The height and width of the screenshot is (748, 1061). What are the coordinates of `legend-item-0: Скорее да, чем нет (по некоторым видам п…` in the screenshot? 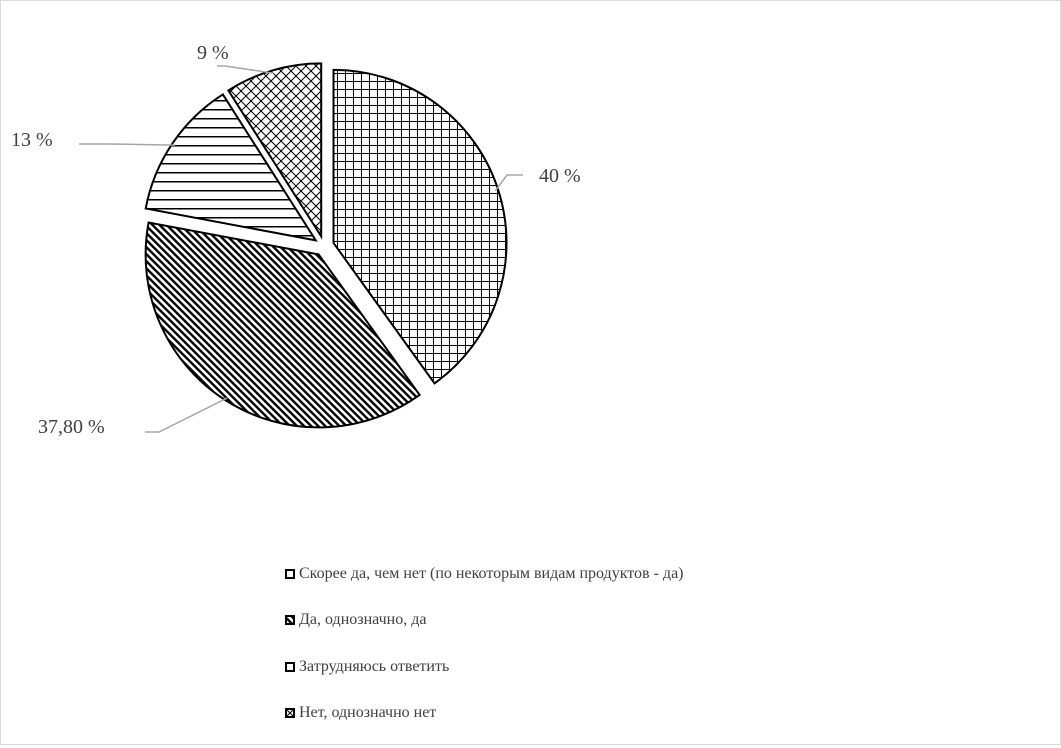 It's located at (484, 573).